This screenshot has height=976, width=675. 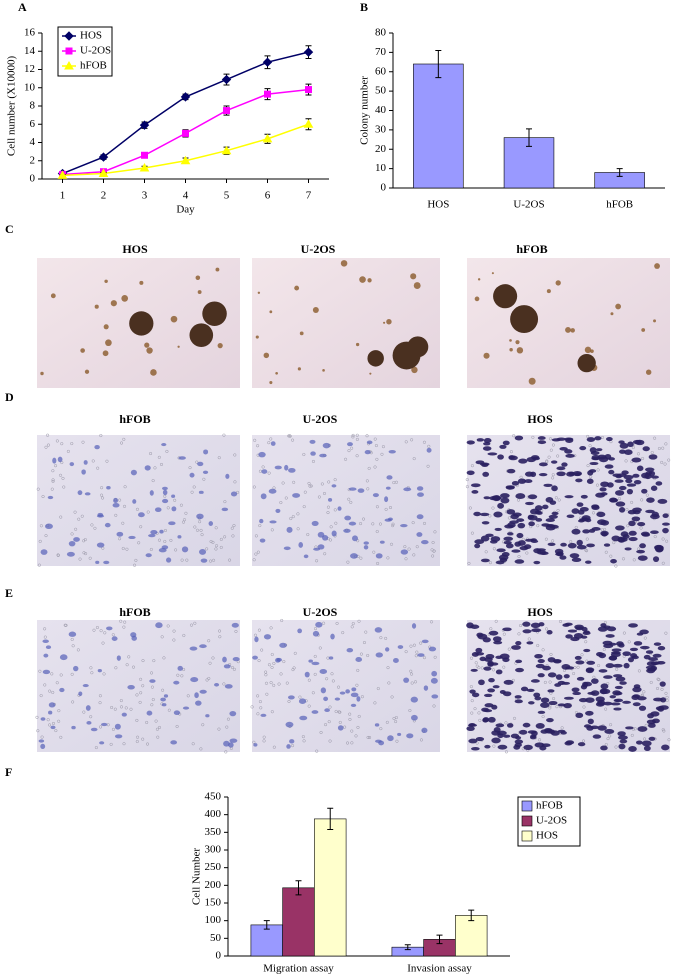 I want to click on x-tick-label: Migration assay, so click(x=298, y=969).